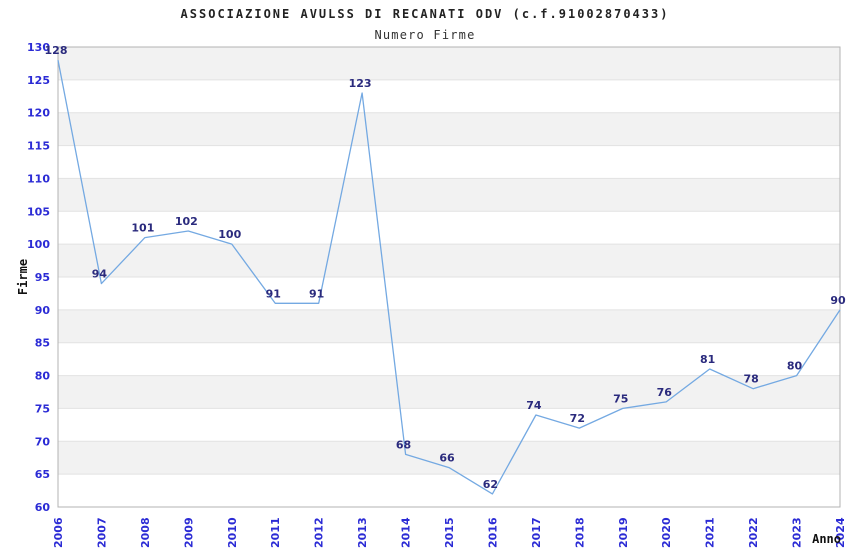 Image resolution: width=850 pixels, height=550 pixels. I want to click on x-axis-title: Anno, so click(826, 539).